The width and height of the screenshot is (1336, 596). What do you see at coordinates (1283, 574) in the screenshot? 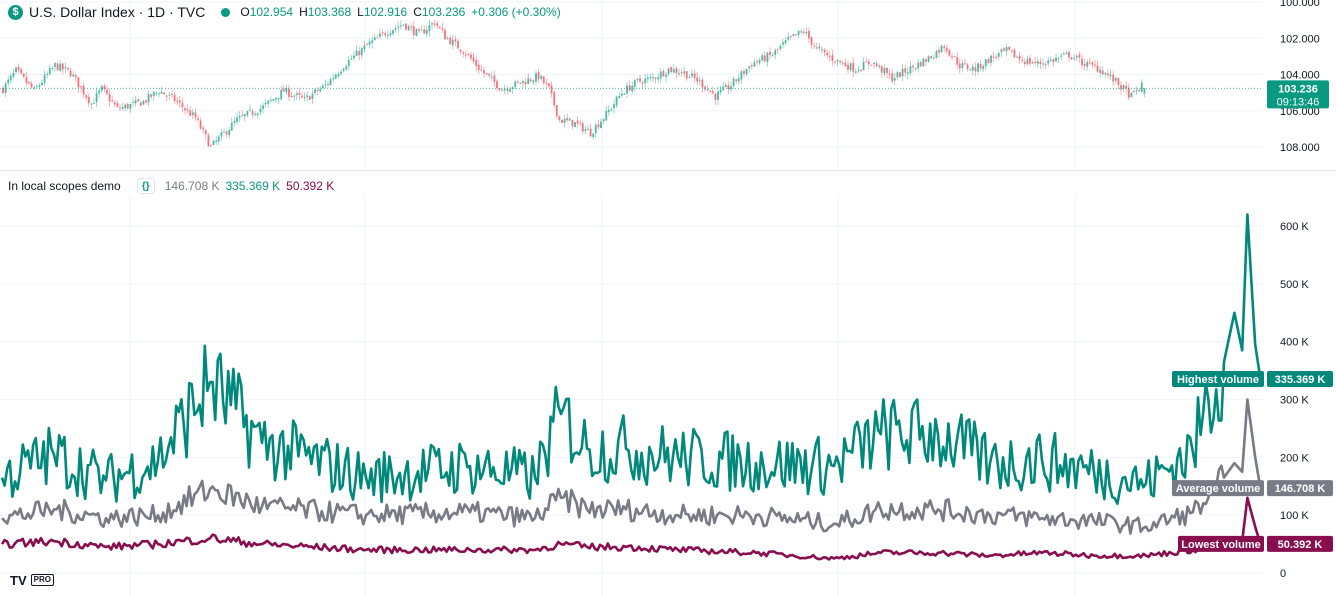
I see `volume-axis-tick-label: 0` at bounding box center [1283, 574].